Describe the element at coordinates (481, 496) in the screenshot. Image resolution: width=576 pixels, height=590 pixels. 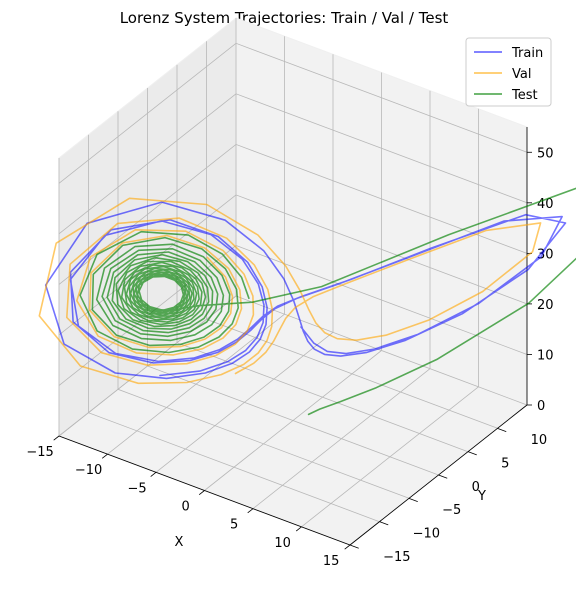
I see `y-axis-label: Y` at that location.